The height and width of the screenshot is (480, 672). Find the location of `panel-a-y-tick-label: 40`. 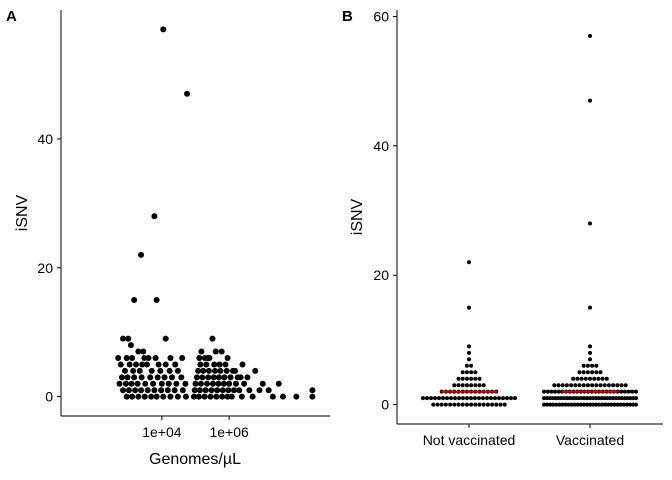

panel-a-y-tick-label: 40 is located at coordinates (45, 139).